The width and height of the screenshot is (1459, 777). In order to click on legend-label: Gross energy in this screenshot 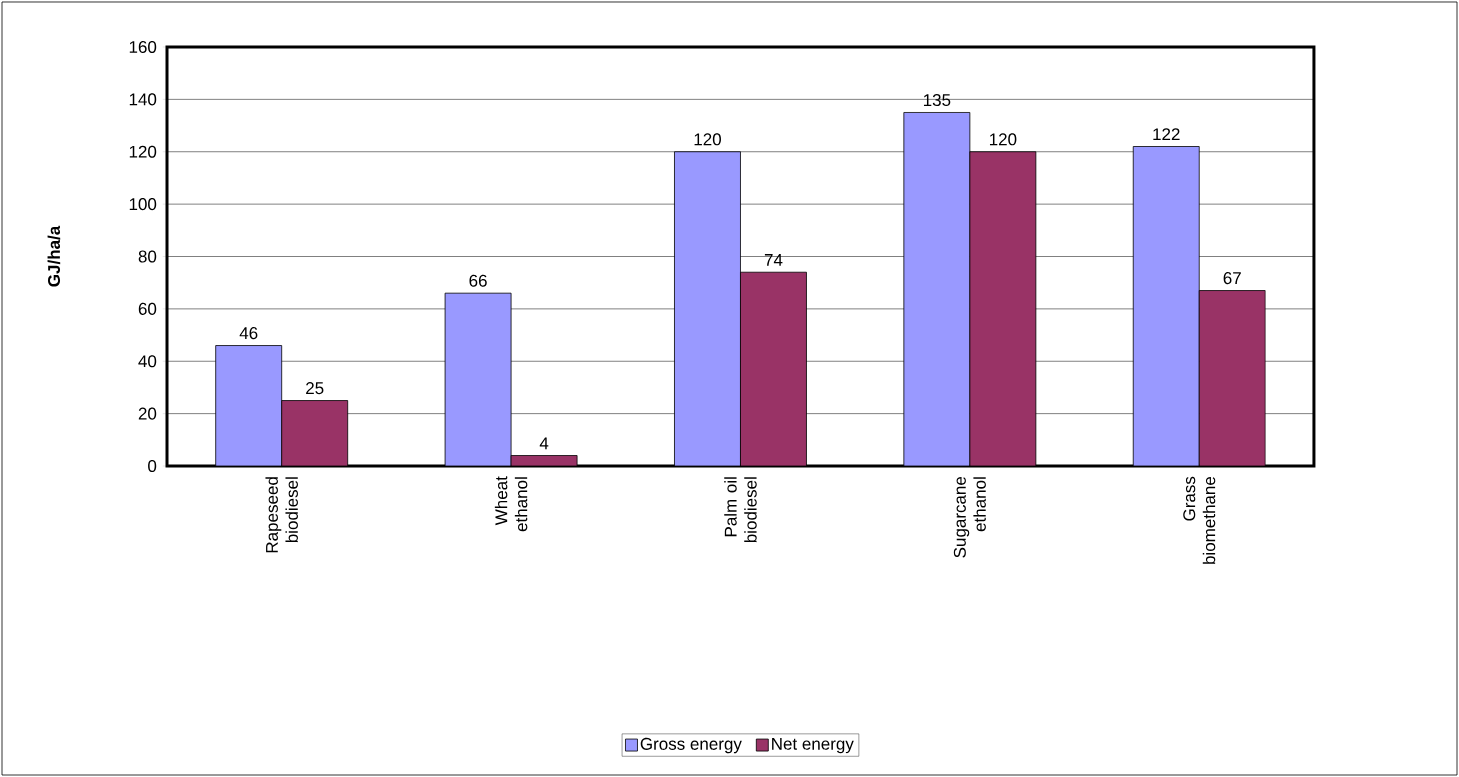, I will do `click(691, 745)`.